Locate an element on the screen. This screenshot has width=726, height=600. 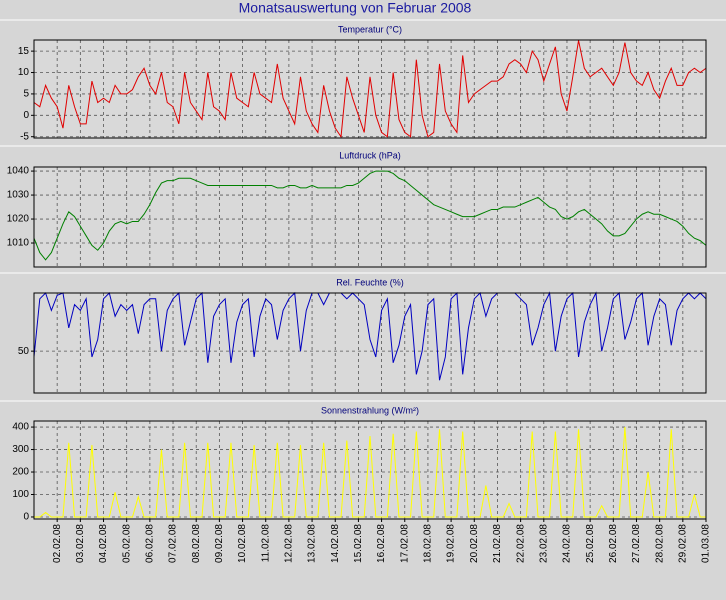
x-tick-label: 29.02.08 is located at coordinates (682, 543).